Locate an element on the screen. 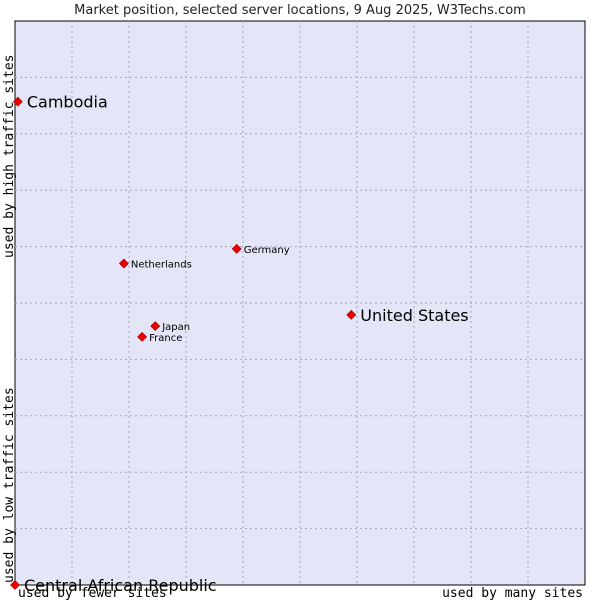  point-label-germany: Germany is located at coordinates (267, 250).